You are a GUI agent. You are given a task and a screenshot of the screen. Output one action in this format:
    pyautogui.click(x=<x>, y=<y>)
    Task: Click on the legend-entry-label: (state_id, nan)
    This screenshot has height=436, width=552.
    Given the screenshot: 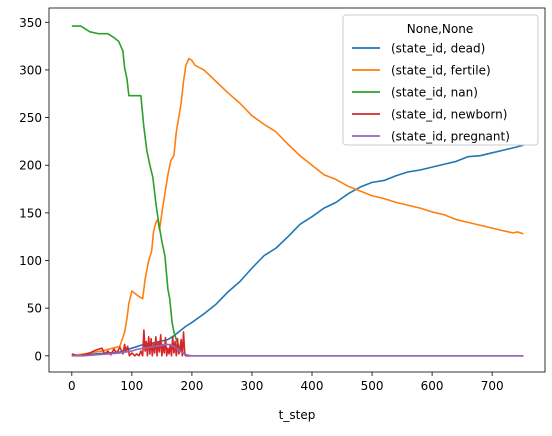 What is the action you would take?
    pyautogui.click(x=434, y=93)
    